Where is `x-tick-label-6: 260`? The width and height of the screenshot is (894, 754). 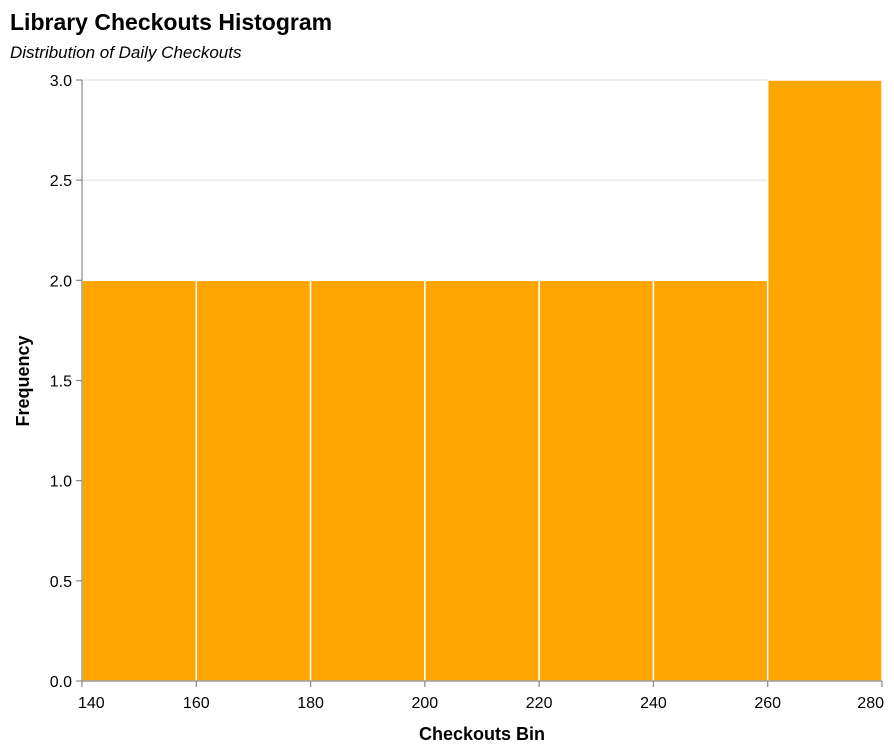
x-tick-label-6: 260 is located at coordinates (767, 703).